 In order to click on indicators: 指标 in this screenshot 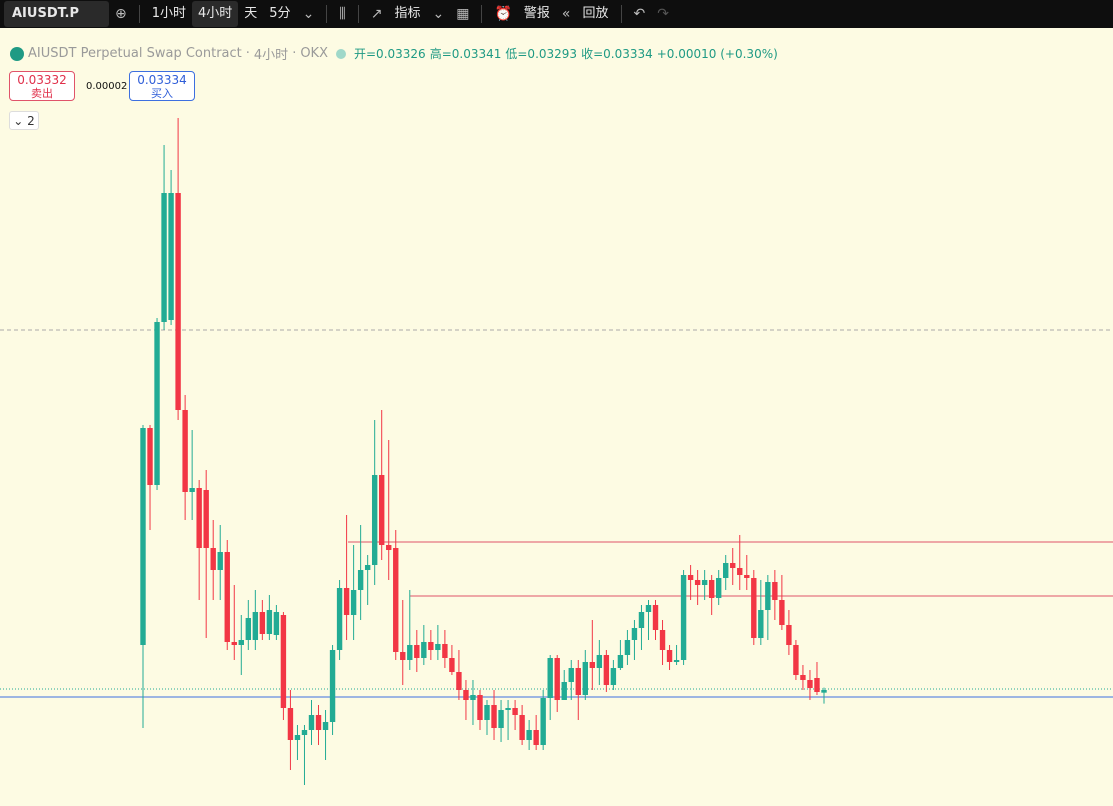, I will do `click(407, 13)`.